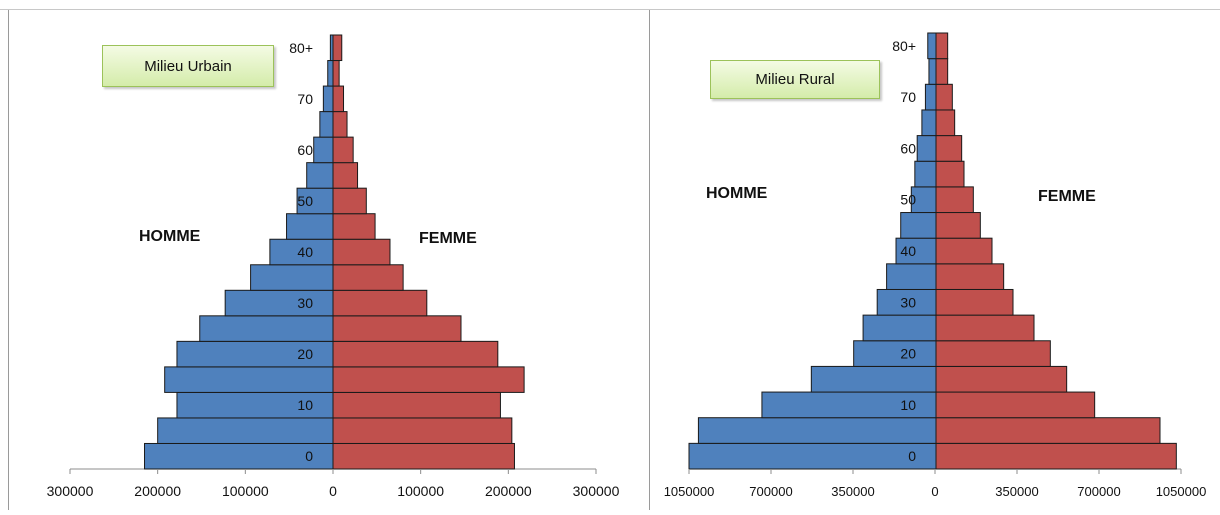  I want to click on rural-title: Milieu Rural, so click(795, 79).